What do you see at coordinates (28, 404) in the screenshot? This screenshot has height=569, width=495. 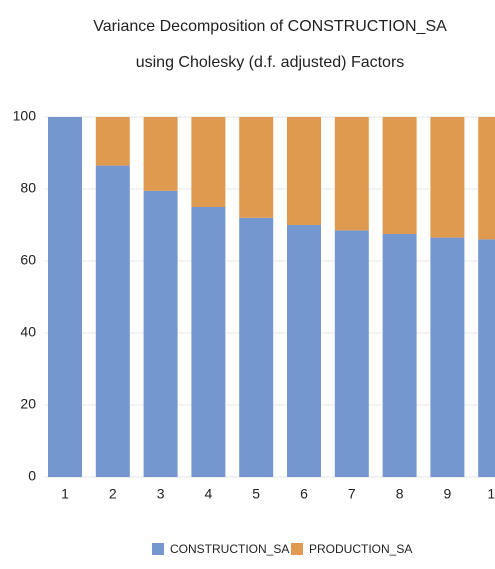 I see `y-tick-label: 20` at bounding box center [28, 404].